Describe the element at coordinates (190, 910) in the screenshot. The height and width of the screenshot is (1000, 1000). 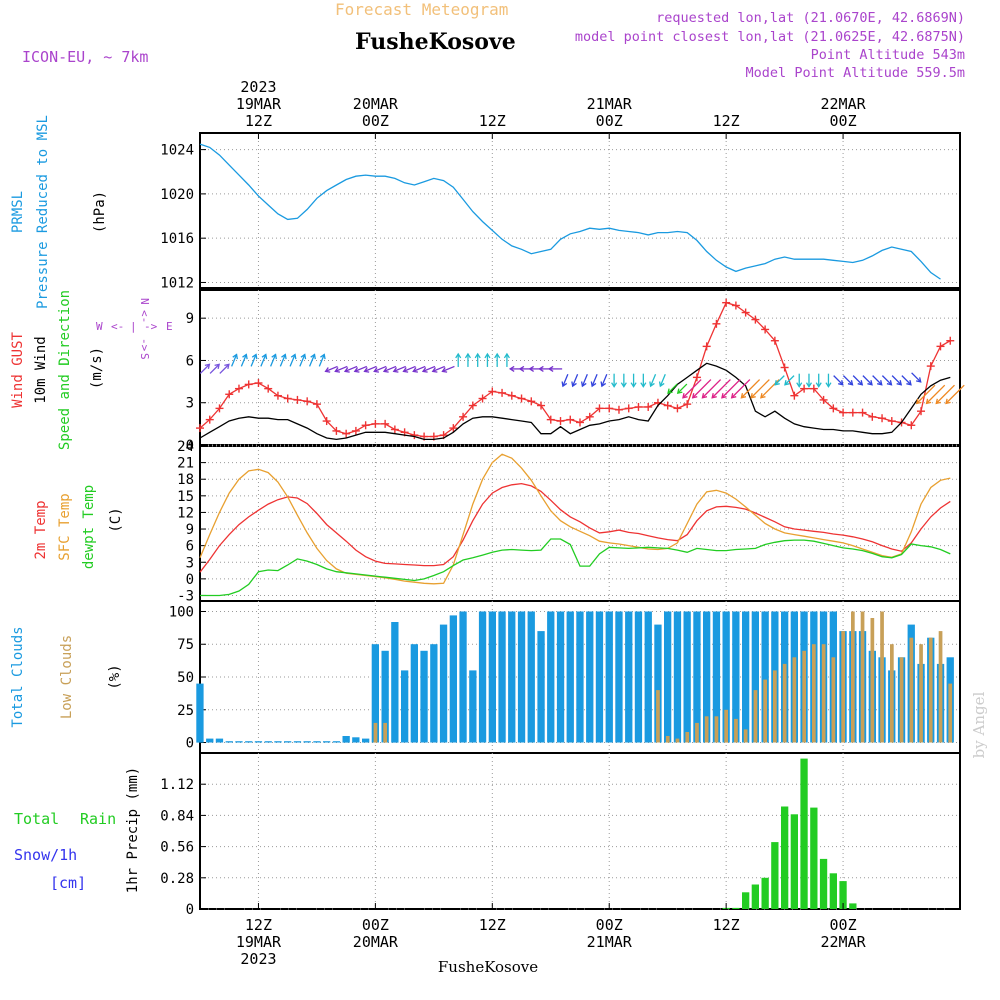
I see `y-tick-label: 0` at that location.